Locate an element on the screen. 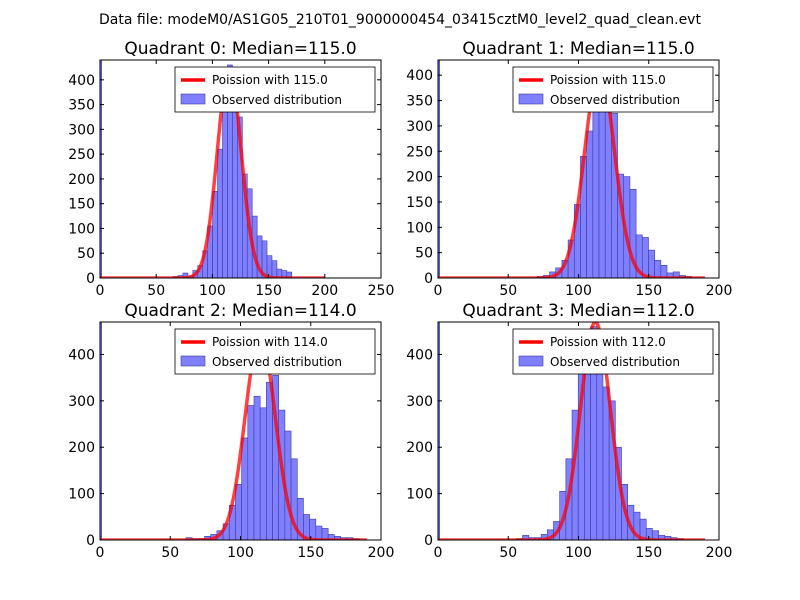  x-tick-label: 250 is located at coordinates (381, 291).